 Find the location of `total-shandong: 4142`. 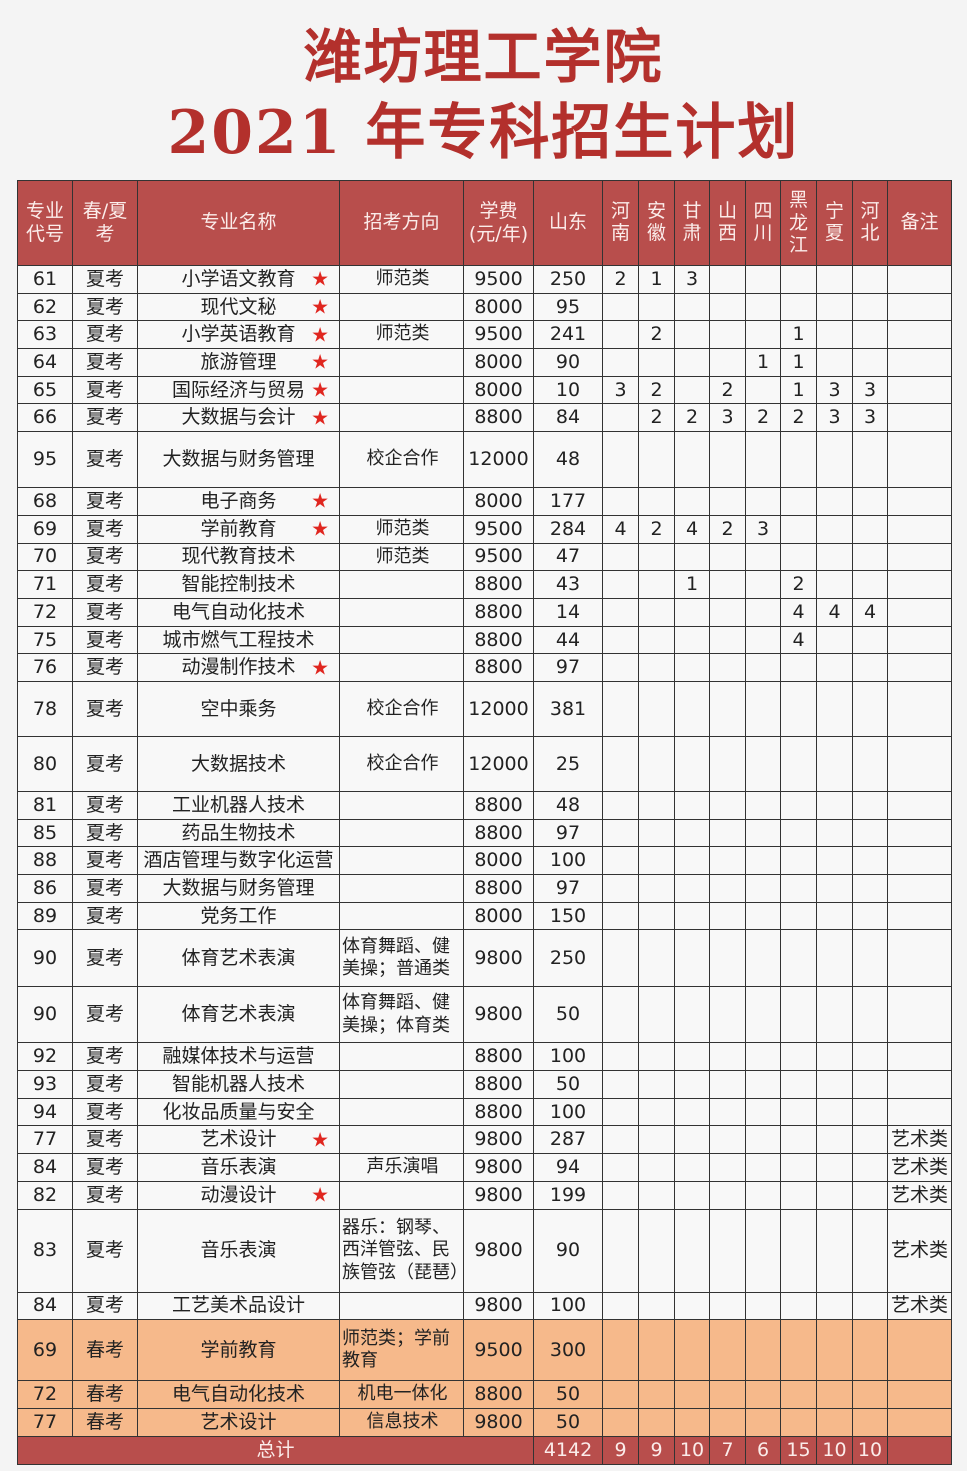

total-shandong: 4142 is located at coordinates (568, 1450).